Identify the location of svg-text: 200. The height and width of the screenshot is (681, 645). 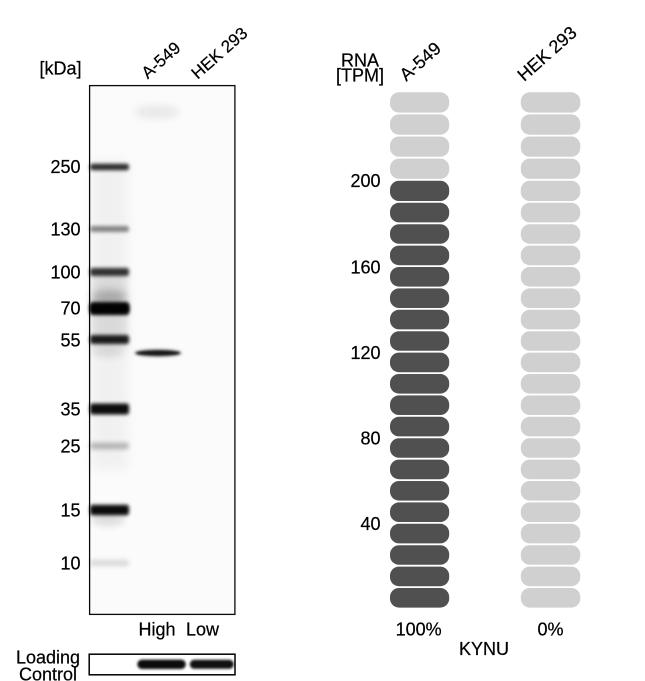
(365, 181).